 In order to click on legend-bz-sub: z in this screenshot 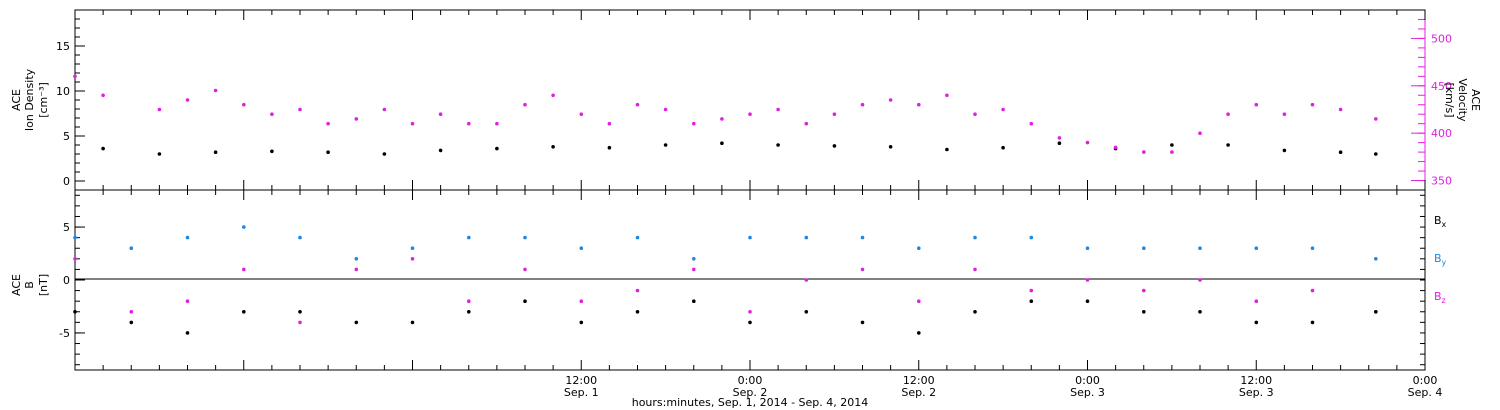, I will do `click(1444, 300)`.